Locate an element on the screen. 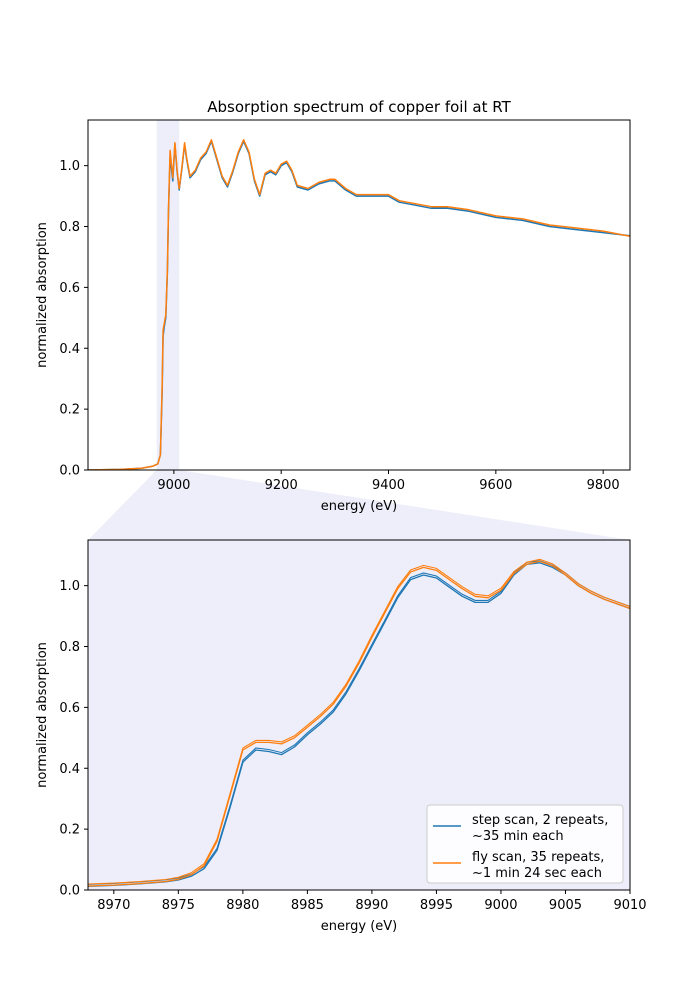  overview-x-axis-label: energy (eV) is located at coordinates (359, 506).